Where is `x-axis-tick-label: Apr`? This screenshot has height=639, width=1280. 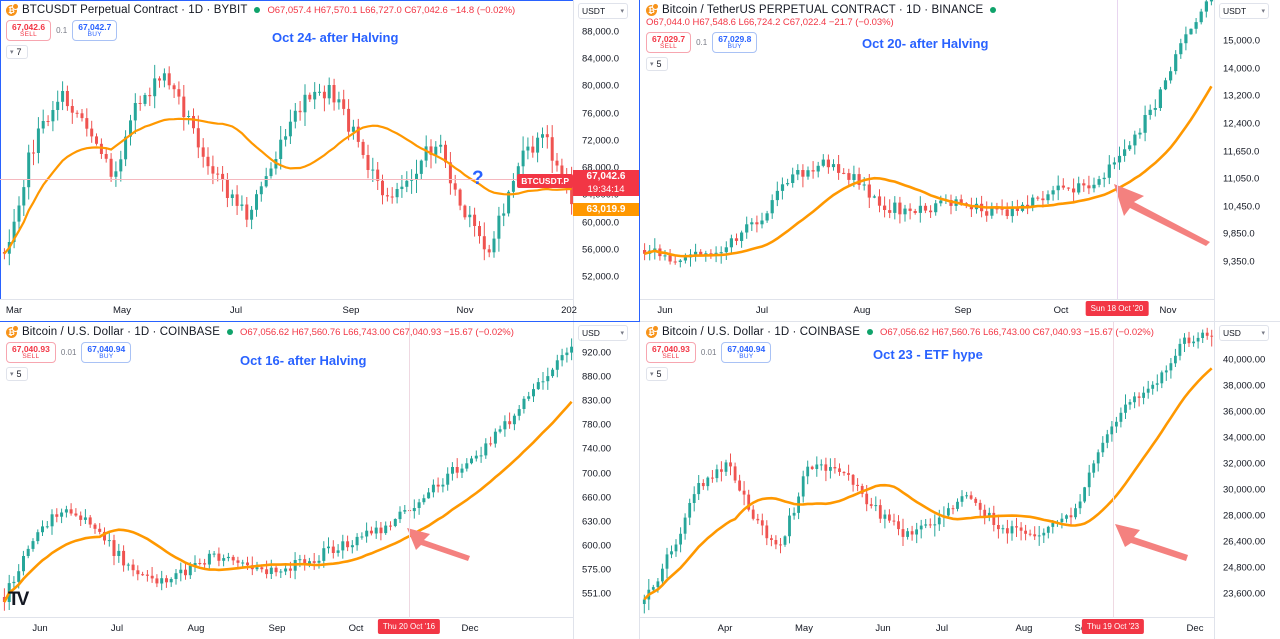 x-axis-tick-label: Apr is located at coordinates (725, 628).